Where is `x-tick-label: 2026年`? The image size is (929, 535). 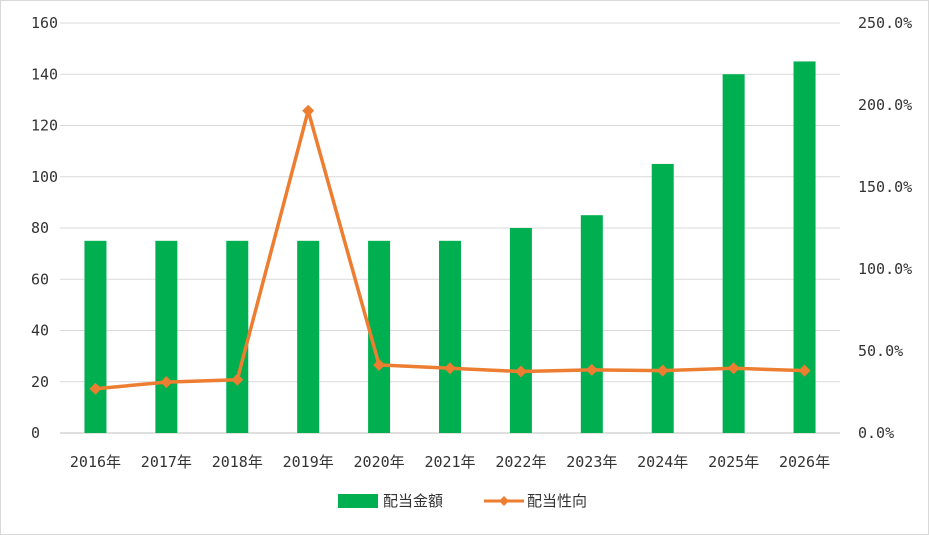
x-tick-label: 2026年 is located at coordinates (804, 462).